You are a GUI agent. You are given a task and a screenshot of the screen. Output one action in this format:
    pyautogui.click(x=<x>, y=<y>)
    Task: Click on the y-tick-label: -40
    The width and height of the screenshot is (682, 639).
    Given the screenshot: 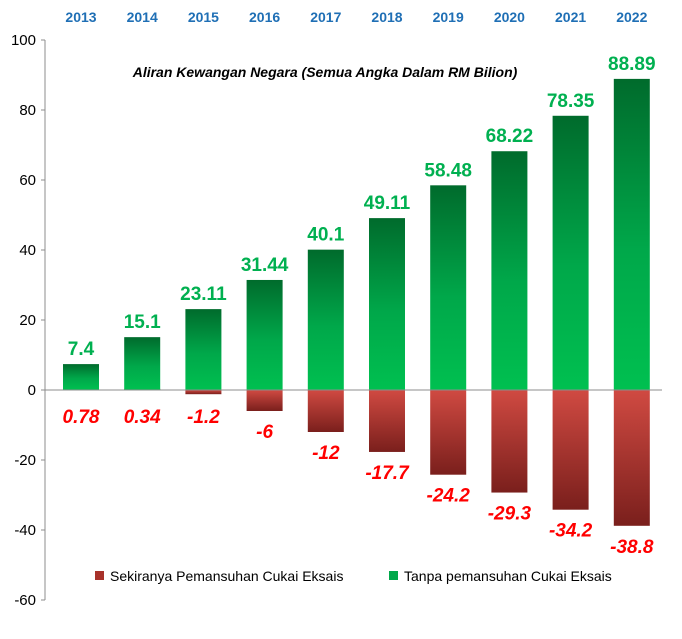 What is the action you would take?
    pyautogui.click(x=25, y=530)
    